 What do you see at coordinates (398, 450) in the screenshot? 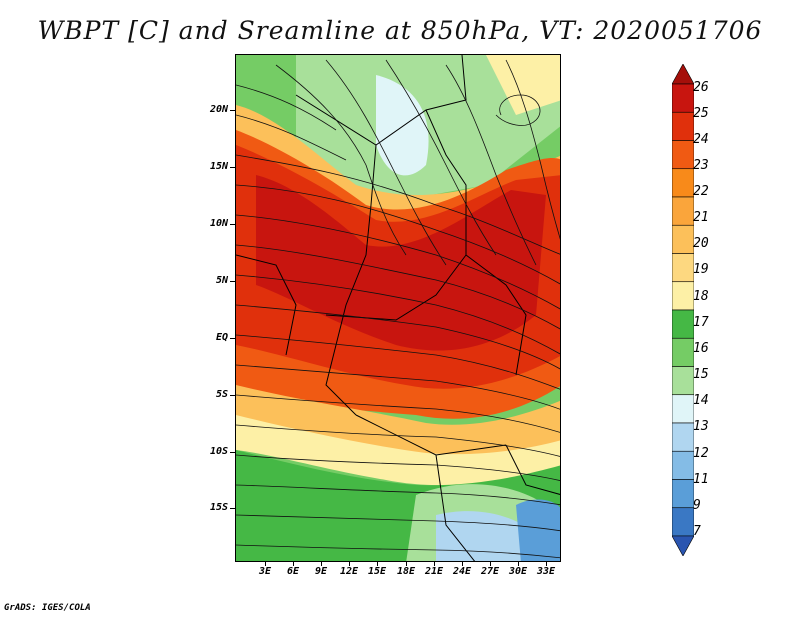
I see `south-pale-band` at bounding box center [398, 450].